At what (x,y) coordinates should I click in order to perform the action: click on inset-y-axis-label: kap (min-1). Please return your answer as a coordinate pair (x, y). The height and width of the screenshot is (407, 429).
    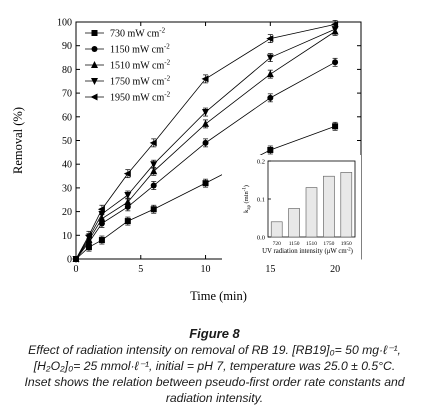
    Looking at the image, I should click on (248, 199).